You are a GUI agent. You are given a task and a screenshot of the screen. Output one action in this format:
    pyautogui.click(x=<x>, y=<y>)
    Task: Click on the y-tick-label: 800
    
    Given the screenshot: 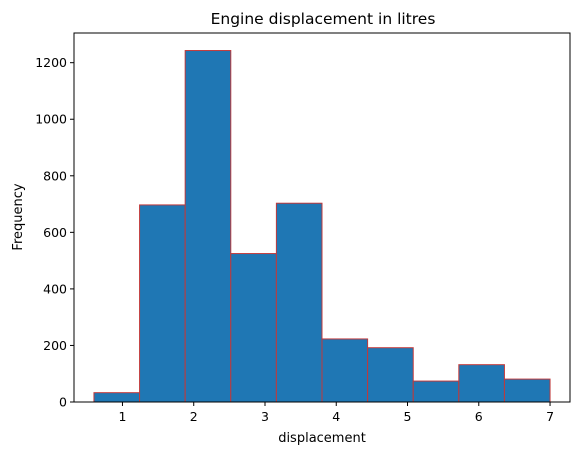 What is the action you would take?
    pyautogui.click(x=55, y=175)
    